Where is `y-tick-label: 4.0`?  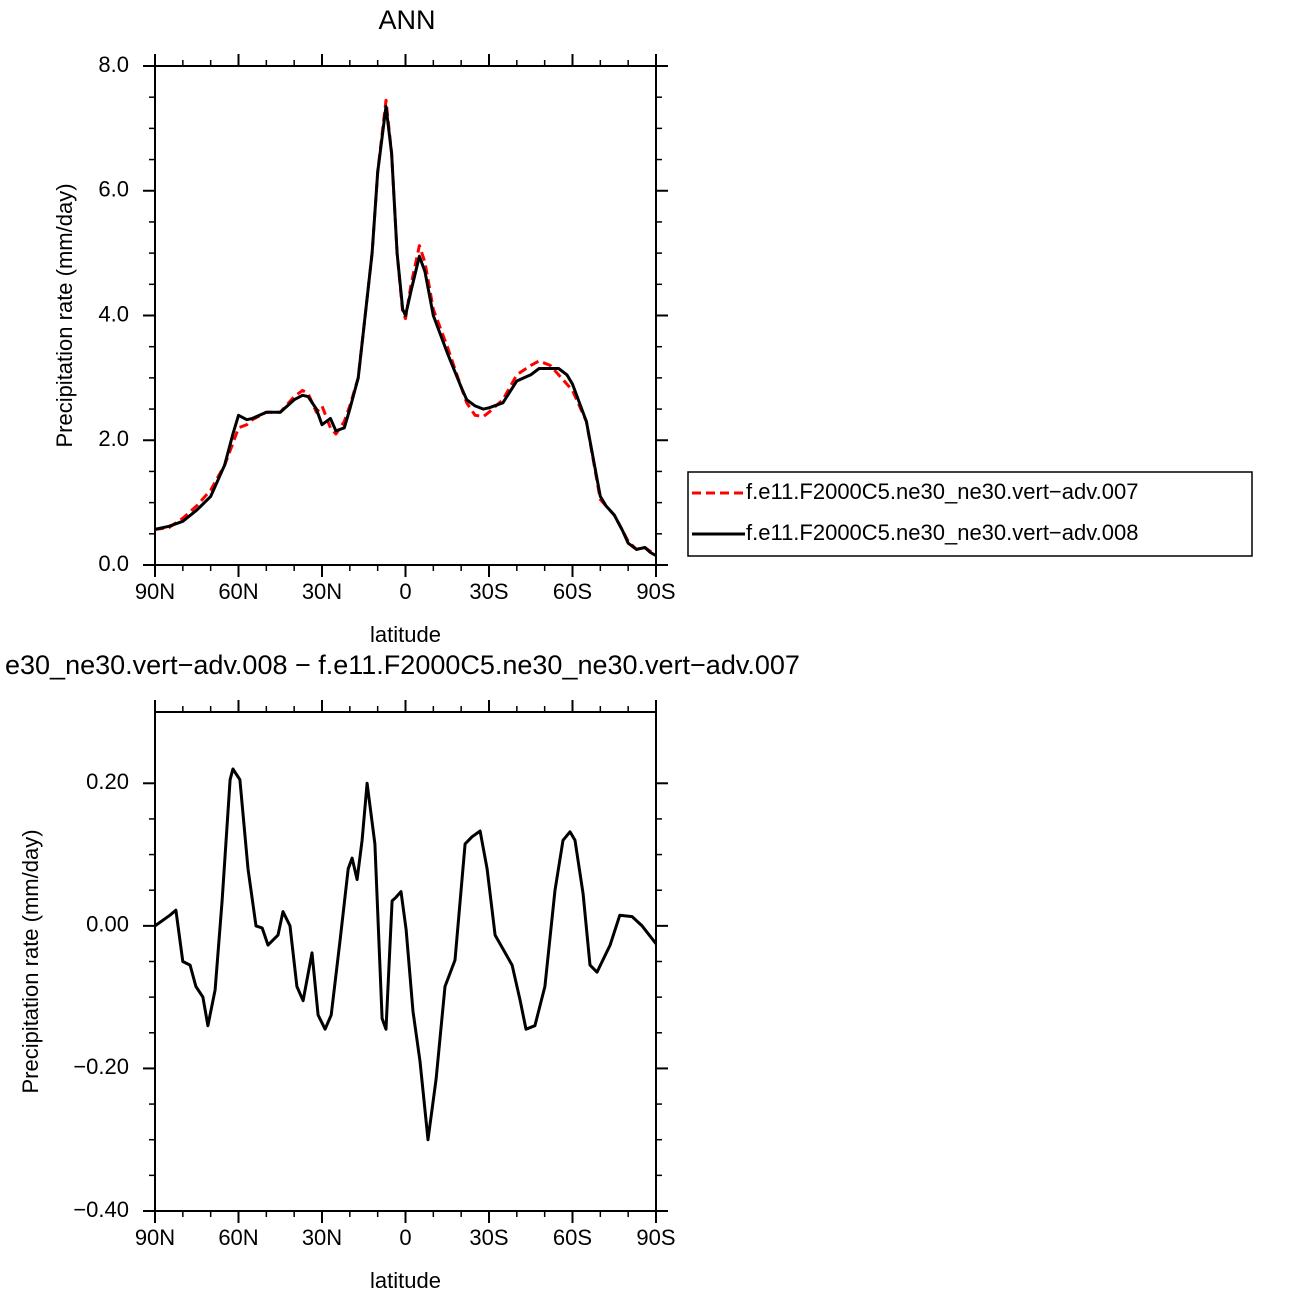
y-tick-label: 4.0 is located at coordinates (113, 313).